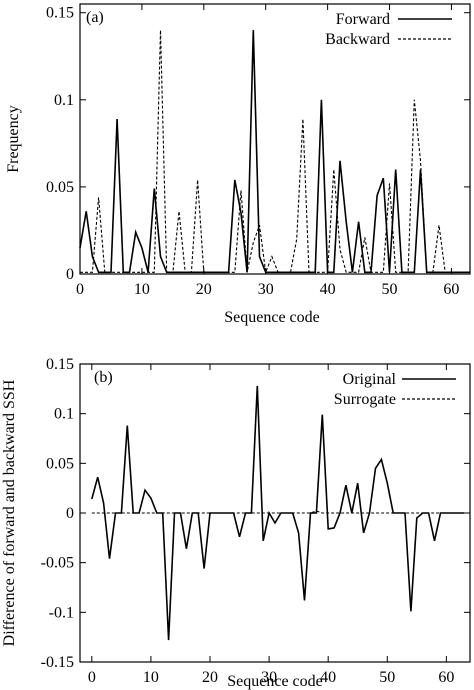 This screenshot has height=690, width=474. I want to click on series-line-surrogate, so click(278, 512).